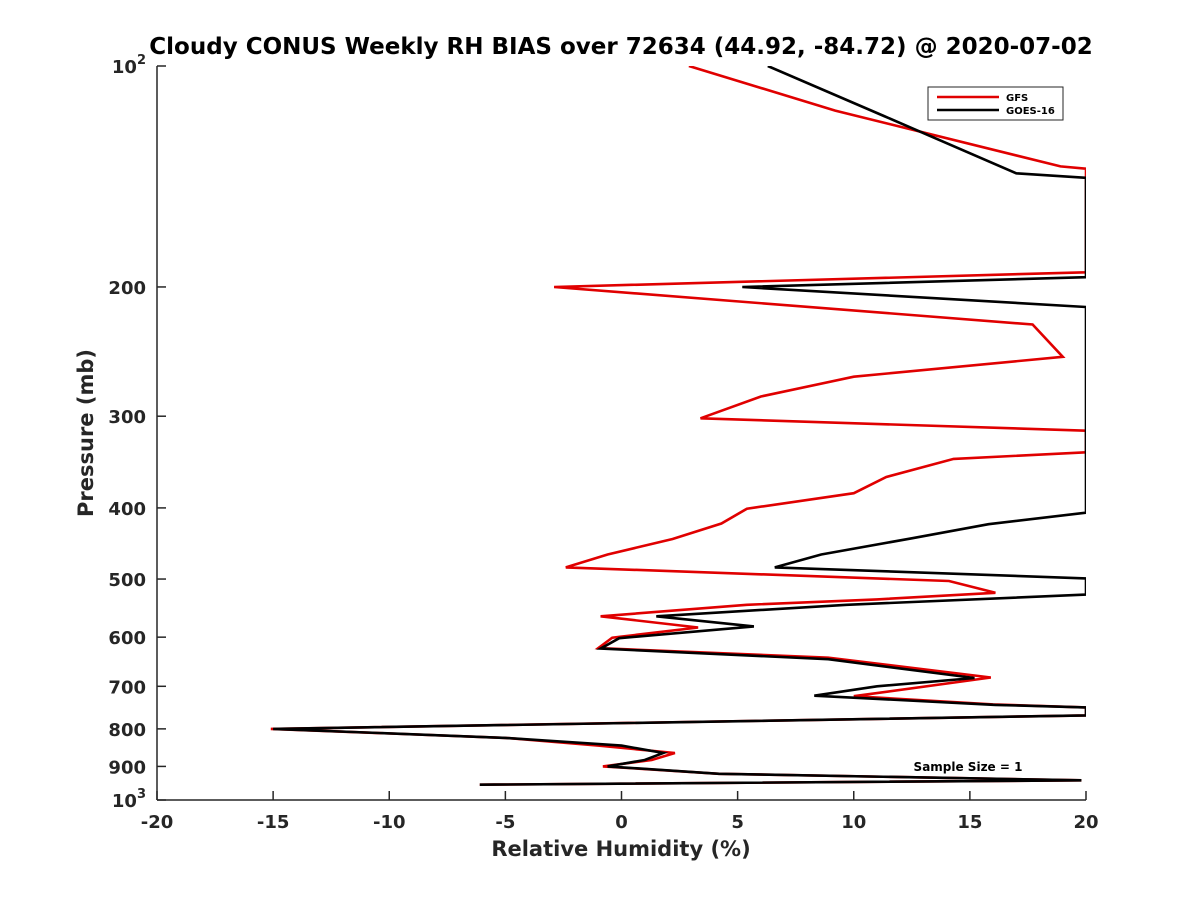 The width and height of the screenshot is (1200, 900). I want to click on sample-size-annotation: Sample Size = 1, so click(968, 767).